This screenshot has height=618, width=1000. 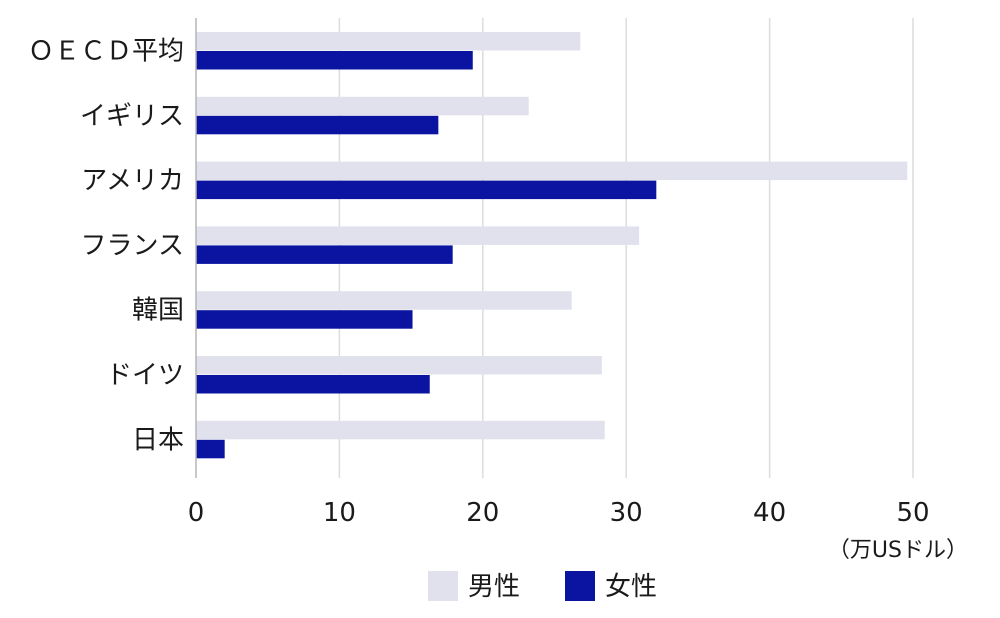 What do you see at coordinates (482, 513) in the screenshot?
I see `x-tick-label: 20` at bounding box center [482, 513].